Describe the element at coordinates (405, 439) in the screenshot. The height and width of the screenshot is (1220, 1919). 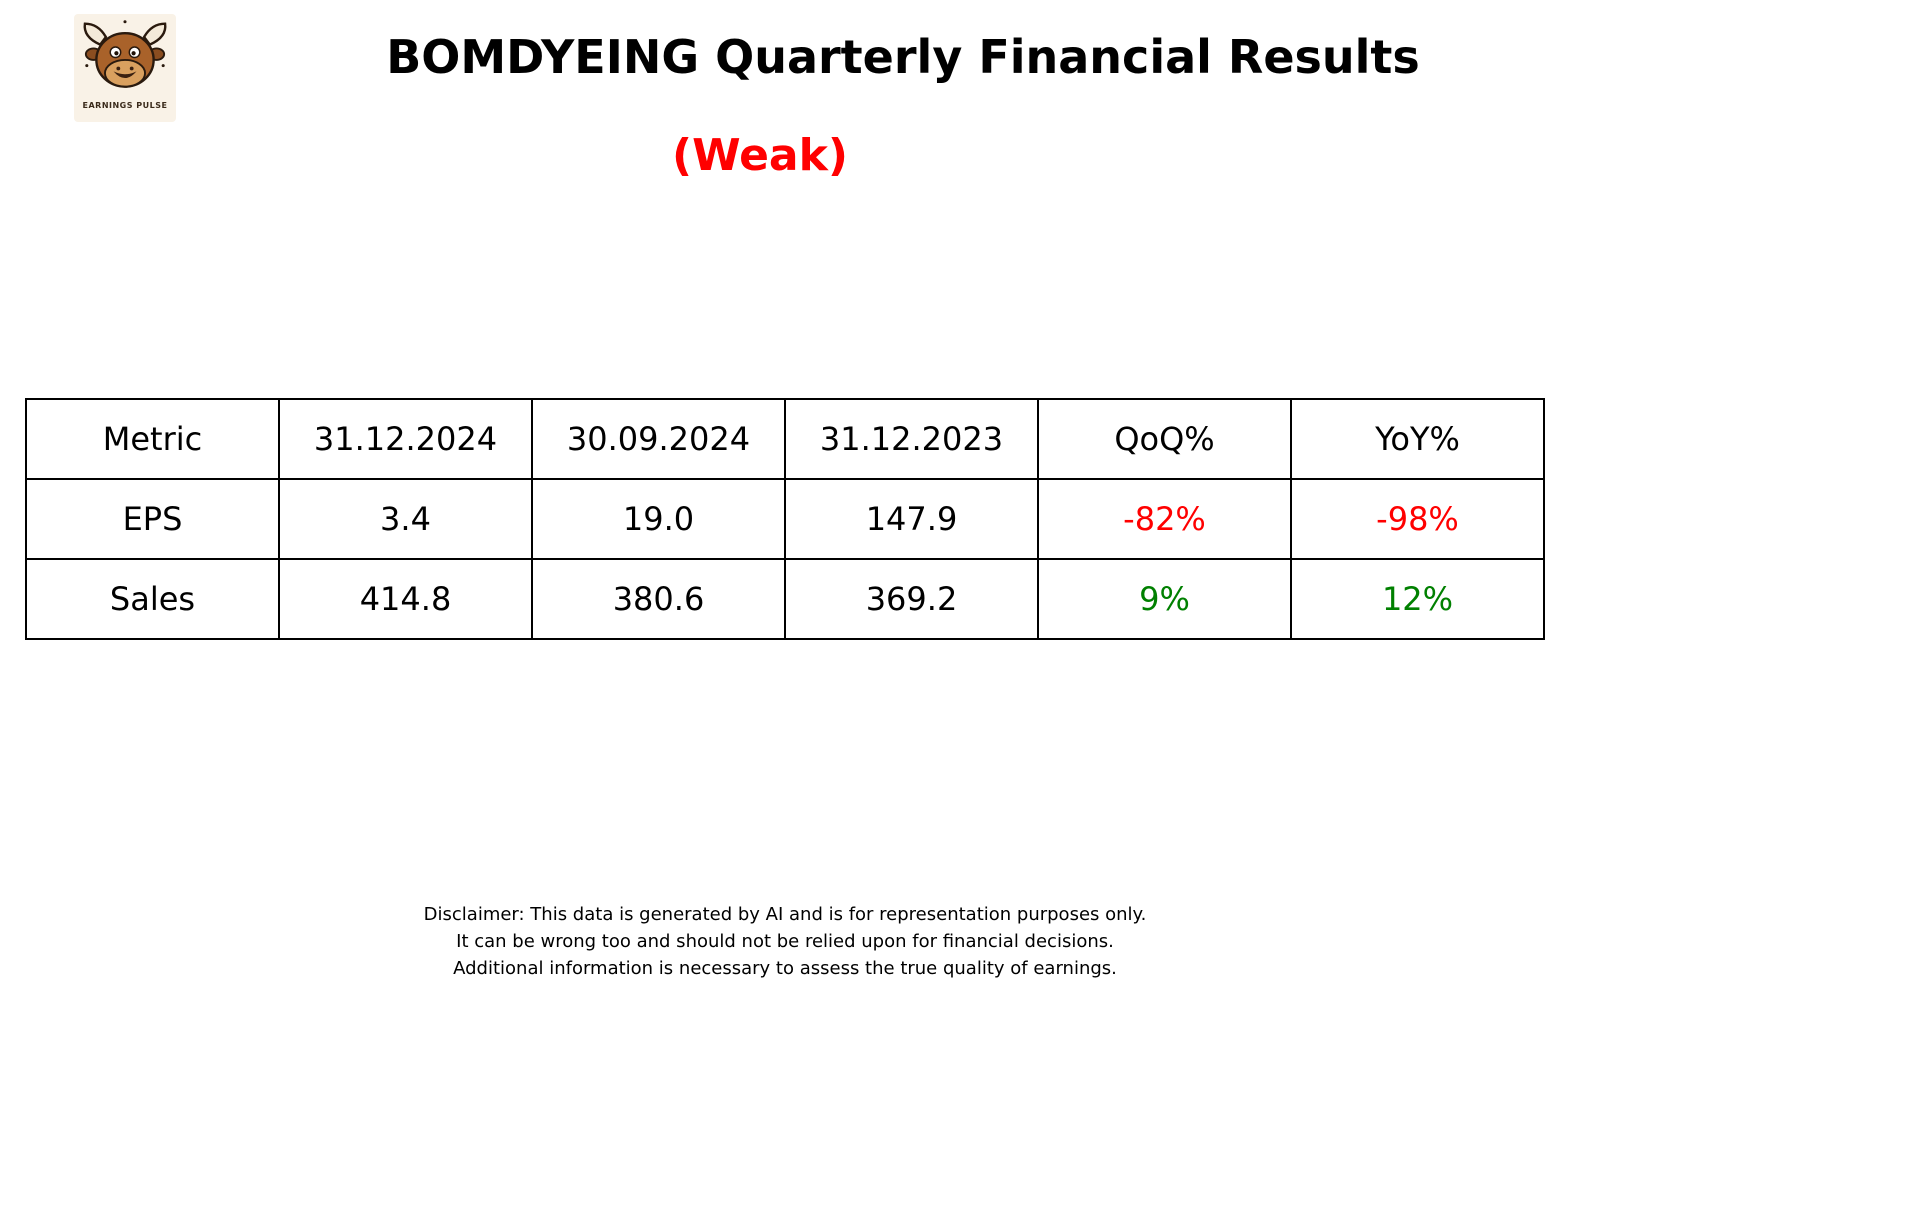
I see `col-header-q-current: 31.12.2024` at that location.